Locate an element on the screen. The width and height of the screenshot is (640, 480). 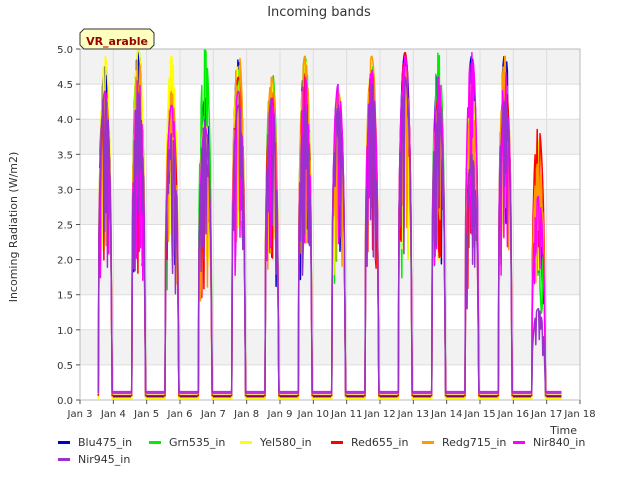
y-tick-label: 1.0 is located at coordinates (65, 331).